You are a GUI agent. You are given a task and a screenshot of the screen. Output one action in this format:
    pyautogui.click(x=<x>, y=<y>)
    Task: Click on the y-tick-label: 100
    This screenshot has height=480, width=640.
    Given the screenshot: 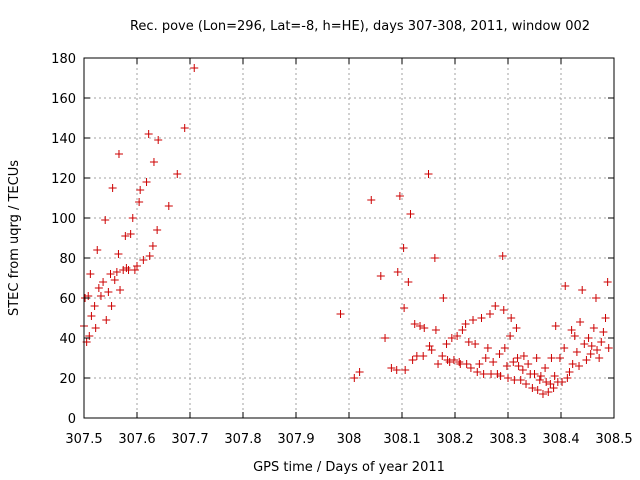 What is the action you would take?
    pyautogui.click(x=63, y=219)
    